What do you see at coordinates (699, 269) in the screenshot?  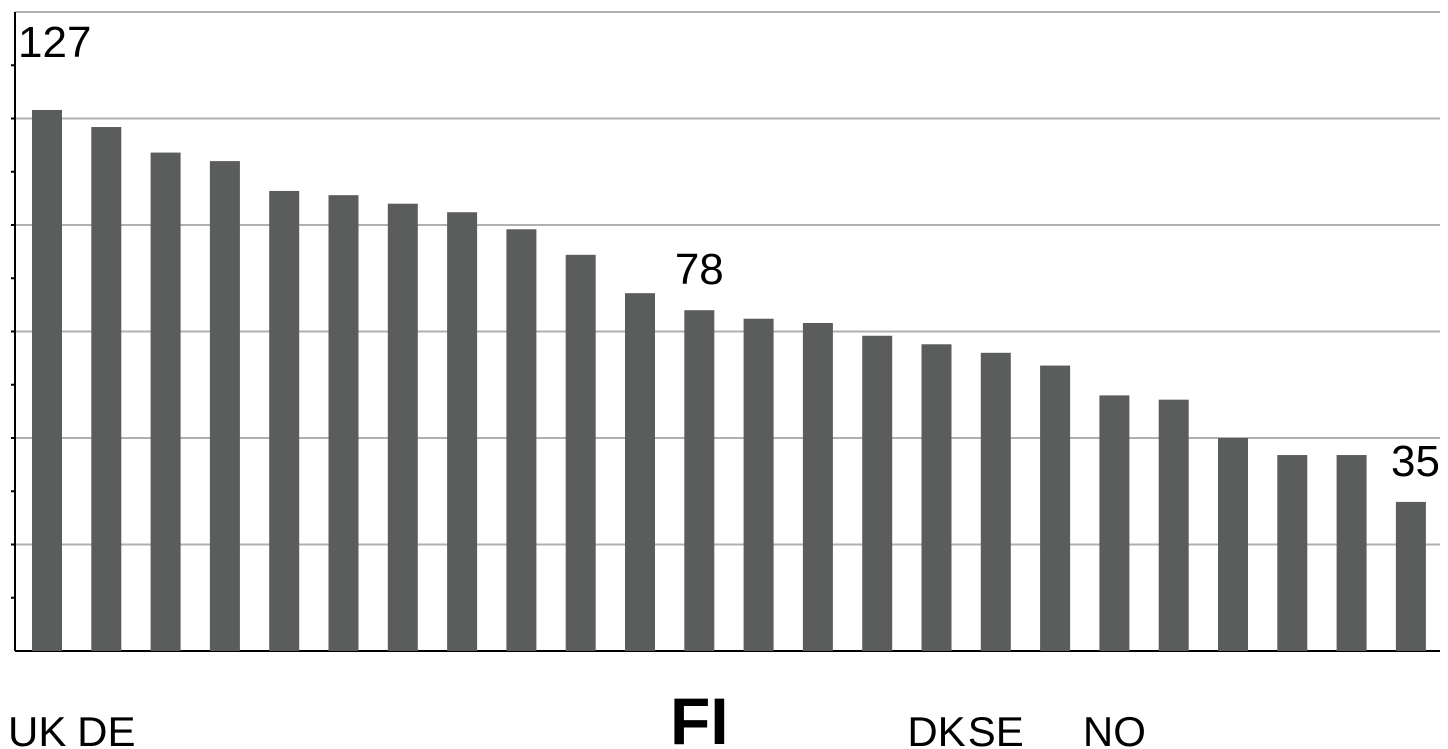 I see `data-label: 78` at bounding box center [699, 269].